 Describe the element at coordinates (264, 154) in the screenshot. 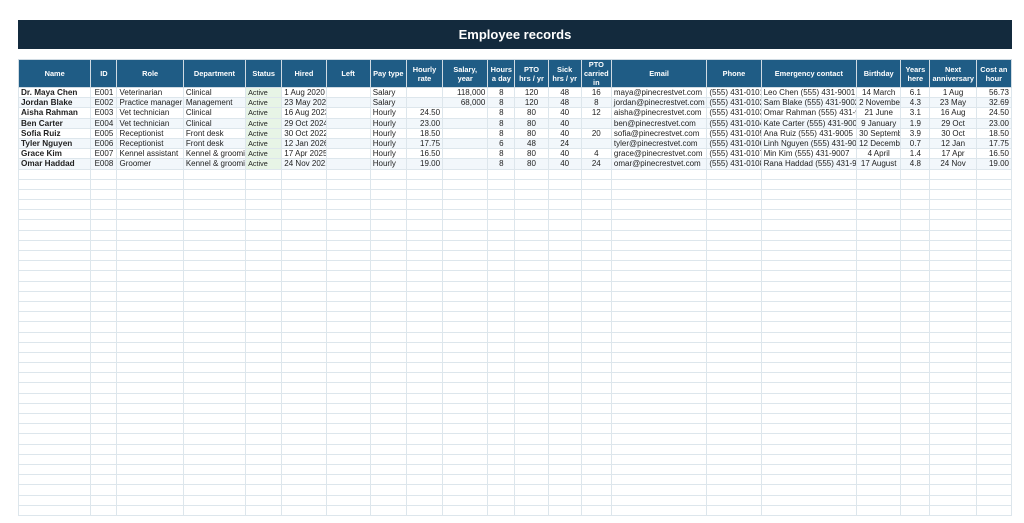

I see `cell-status: Active` at that location.